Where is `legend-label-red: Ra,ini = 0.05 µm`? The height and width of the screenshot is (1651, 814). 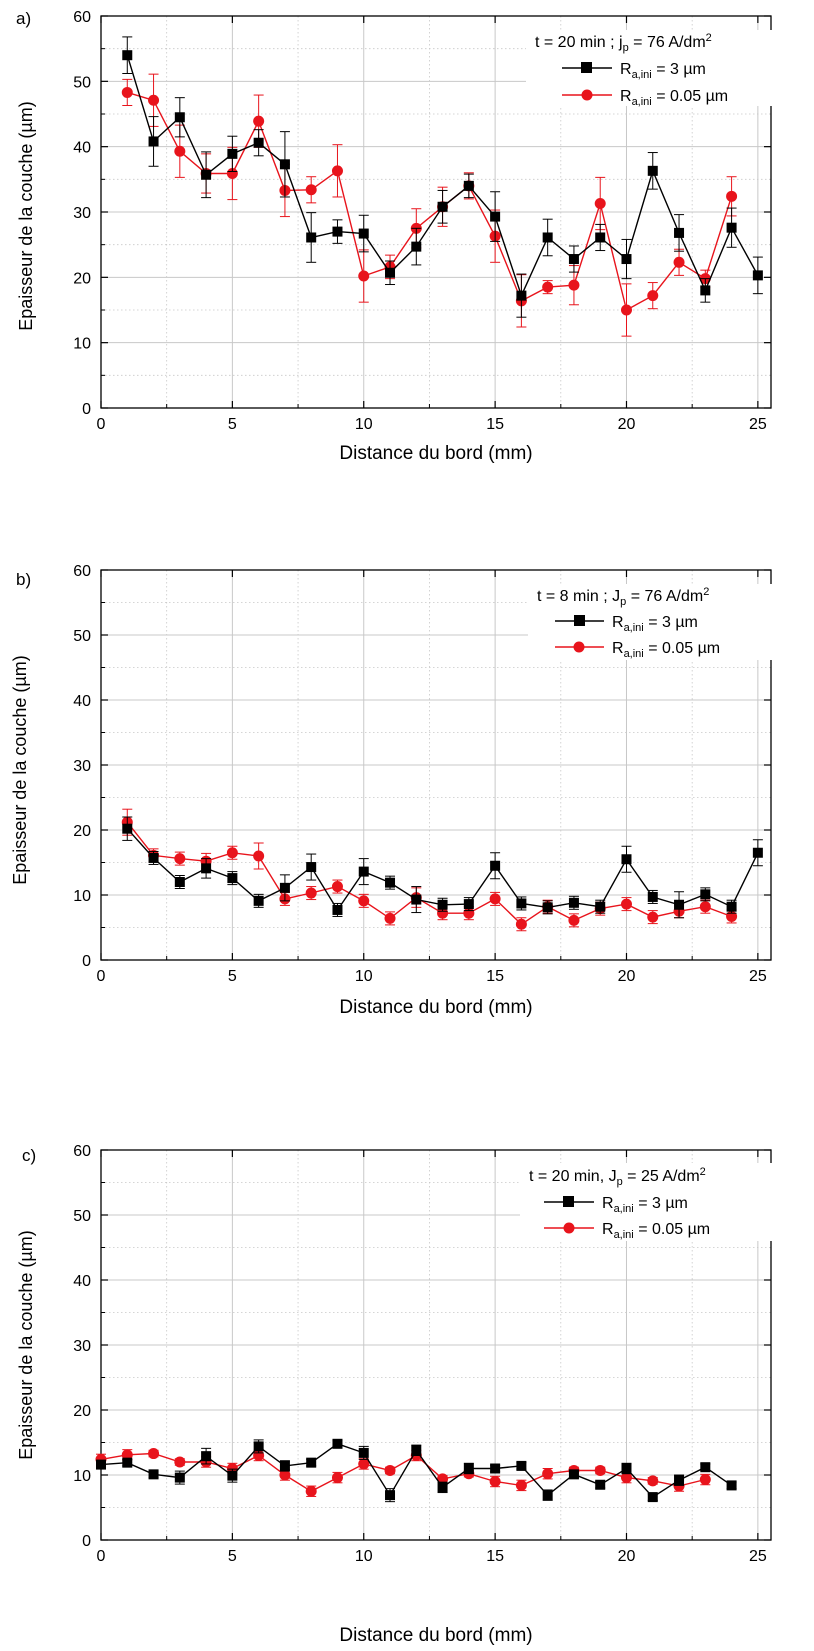 legend-label-red: Ra,ini = 0.05 µm is located at coordinates (656, 1231).